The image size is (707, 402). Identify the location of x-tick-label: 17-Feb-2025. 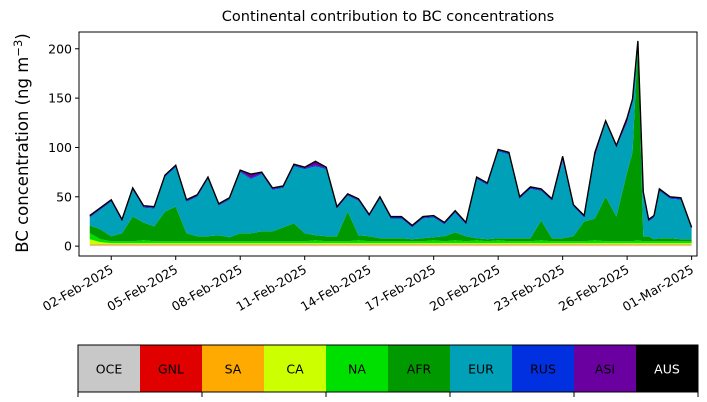
(400, 288).